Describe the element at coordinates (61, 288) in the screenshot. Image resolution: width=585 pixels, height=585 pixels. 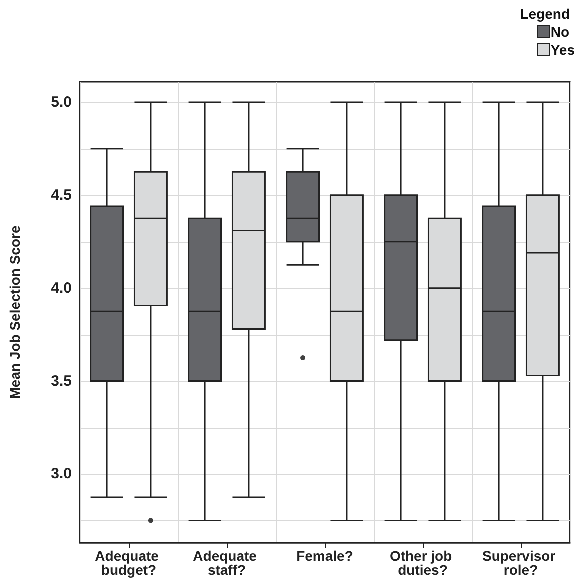
I see `y-tick-label: 4.0` at that location.